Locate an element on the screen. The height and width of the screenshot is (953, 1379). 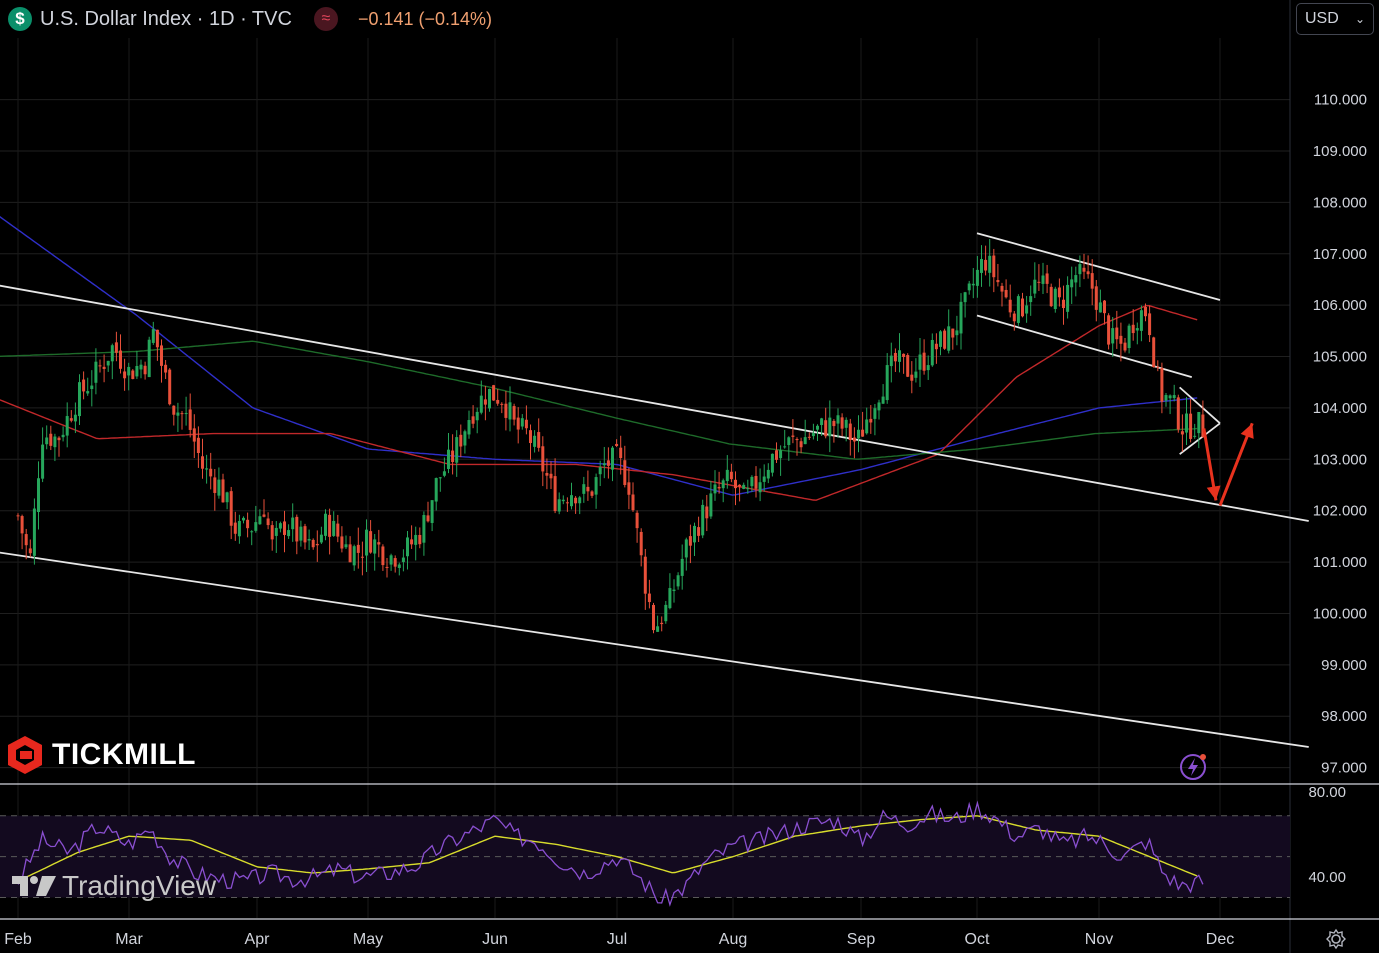
time-tick-label: Sep is located at coordinates (861, 939).